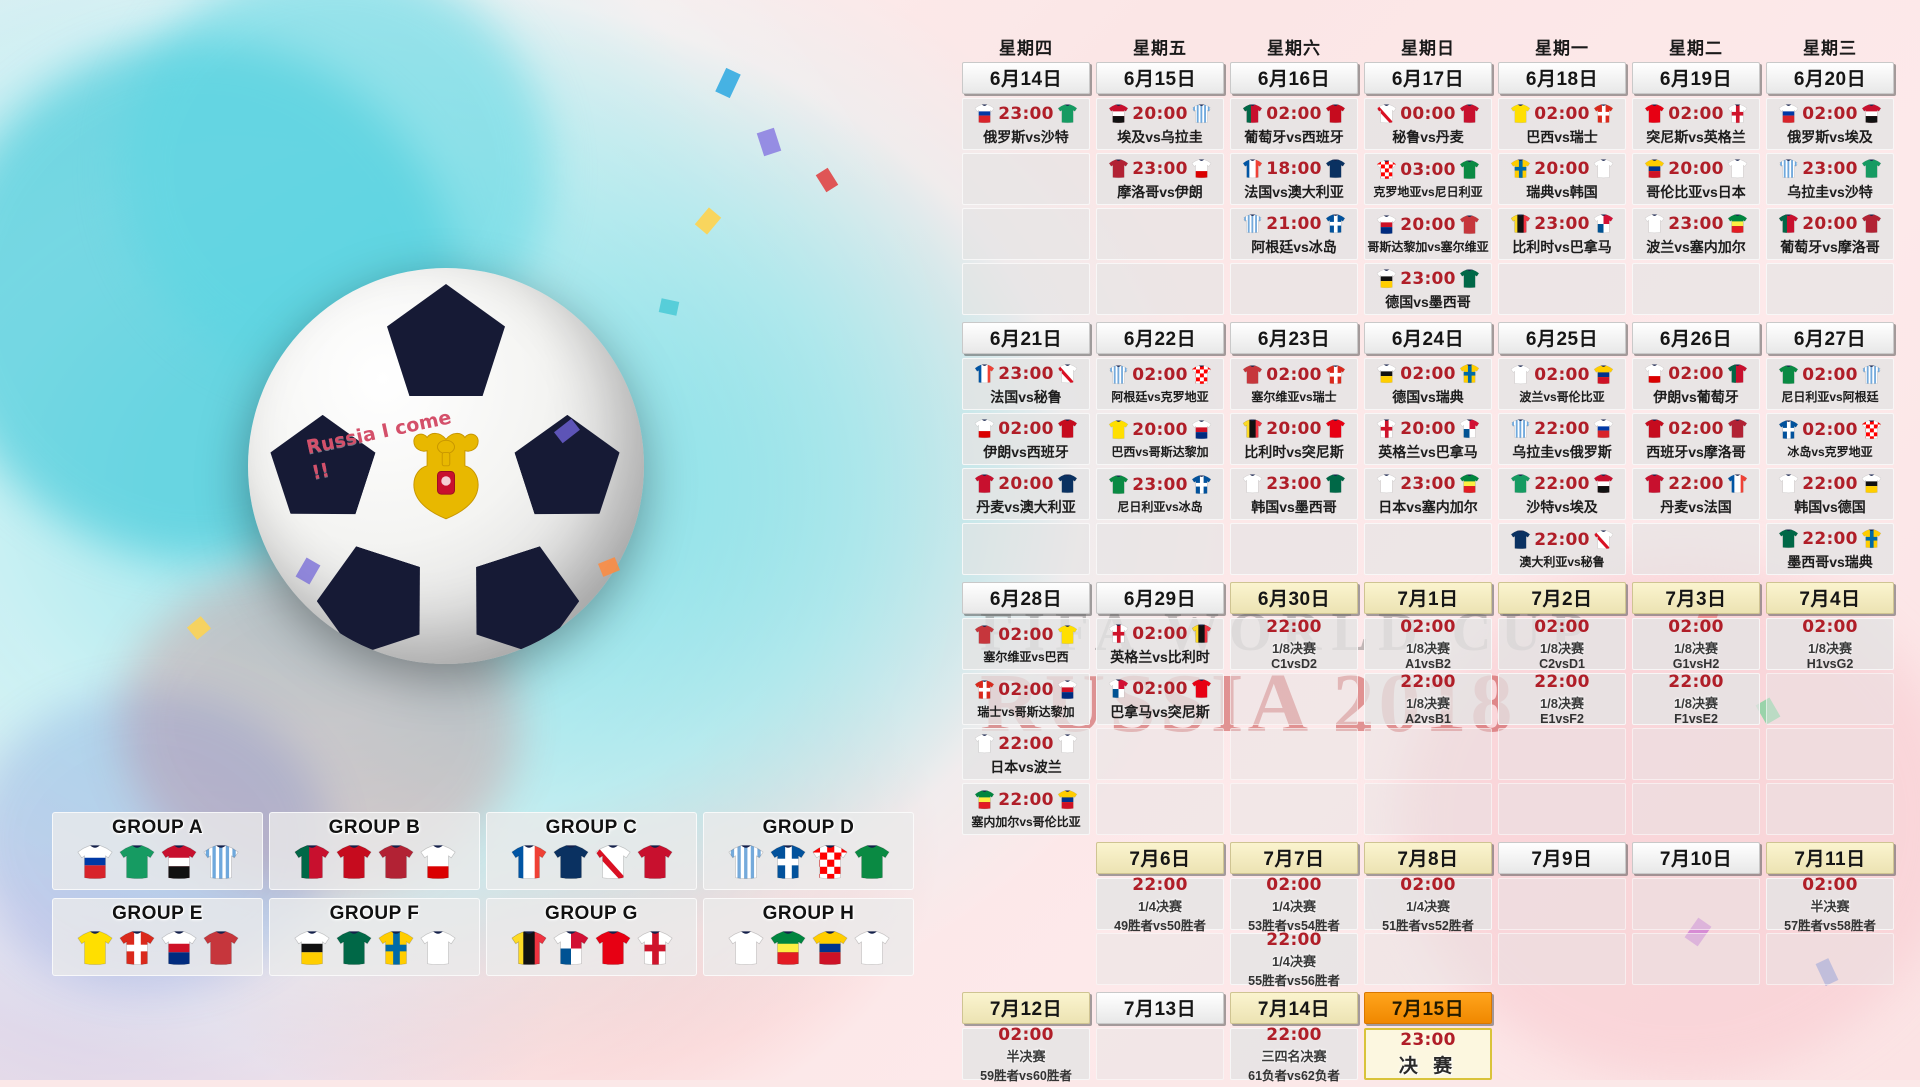 The height and width of the screenshot is (1087, 1920). Describe the element at coordinates (1160, 124) in the screenshot. I see `match-cell: 20:00 埃及vs乌拉圭` at that location.